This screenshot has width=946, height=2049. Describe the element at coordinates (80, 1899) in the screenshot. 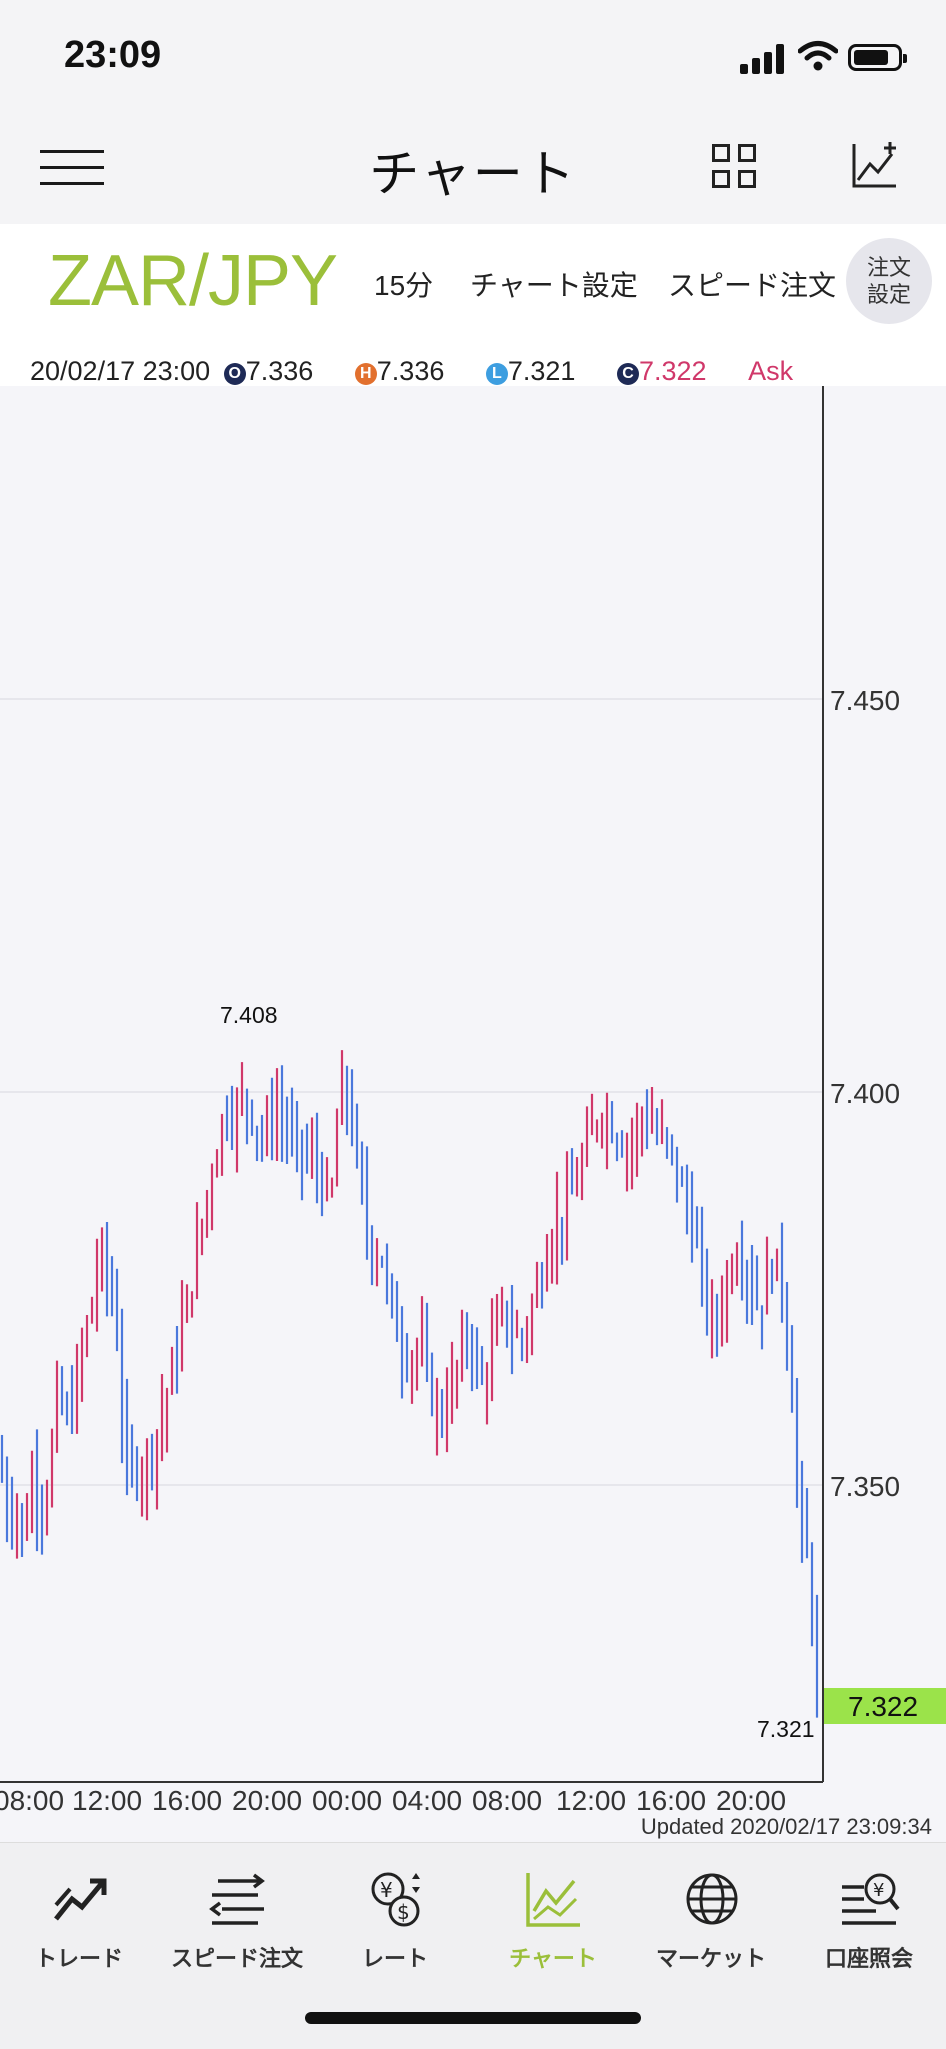

I see `trade-icon` at that location.